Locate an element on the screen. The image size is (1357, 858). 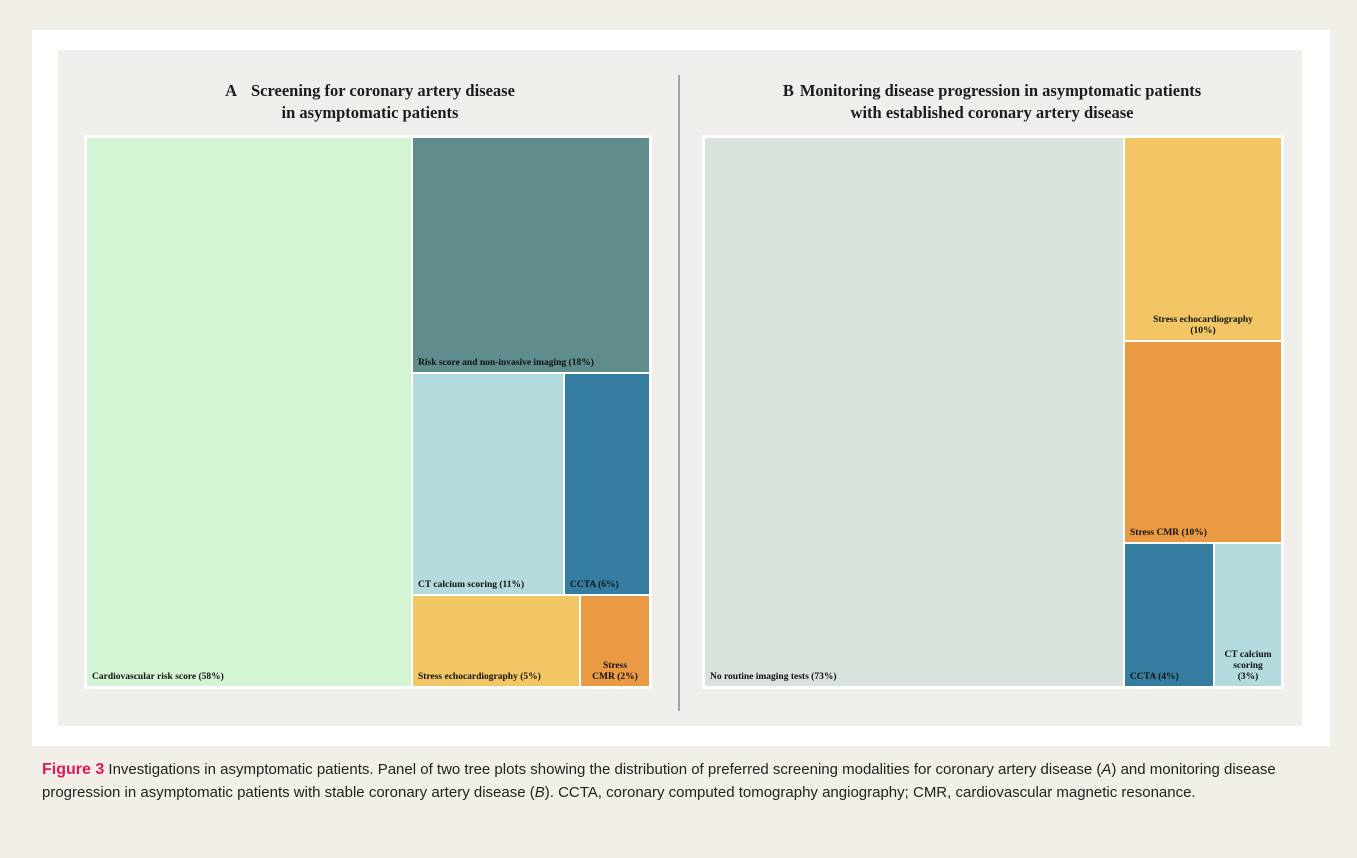
caption-ref-a: A is located at coordinates (1106, 769).